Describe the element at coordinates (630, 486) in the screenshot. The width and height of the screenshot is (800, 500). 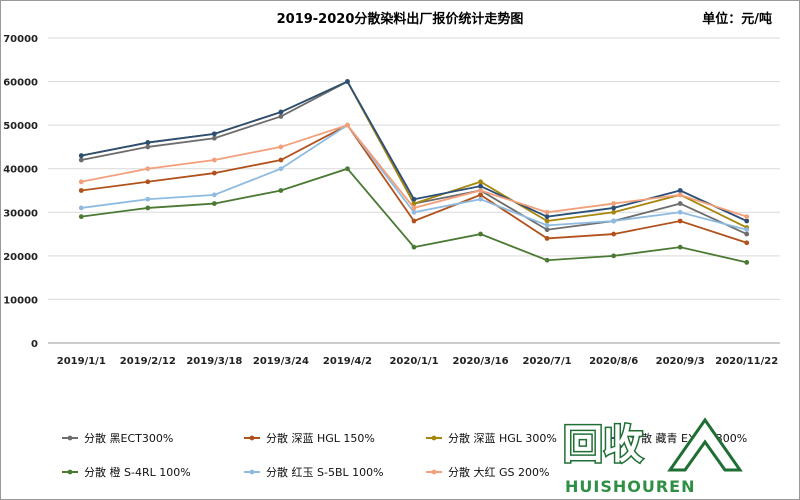
I see `watermark-sub-text: HUISHOUREN` at that location.